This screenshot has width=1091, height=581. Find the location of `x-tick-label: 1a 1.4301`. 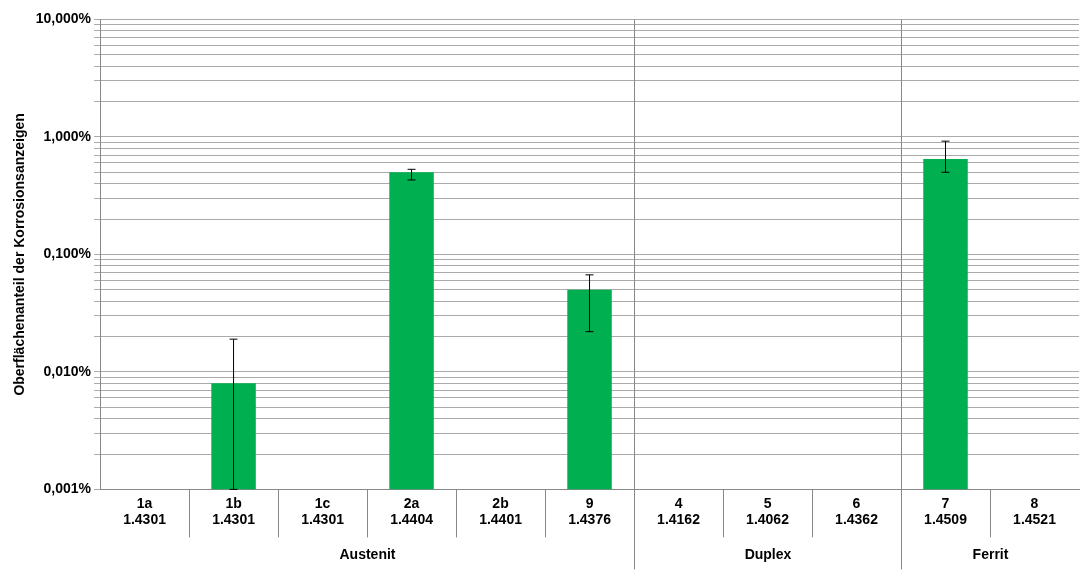

x-tick-label: 1a 1.4301 is located at coordinates (145, 511).